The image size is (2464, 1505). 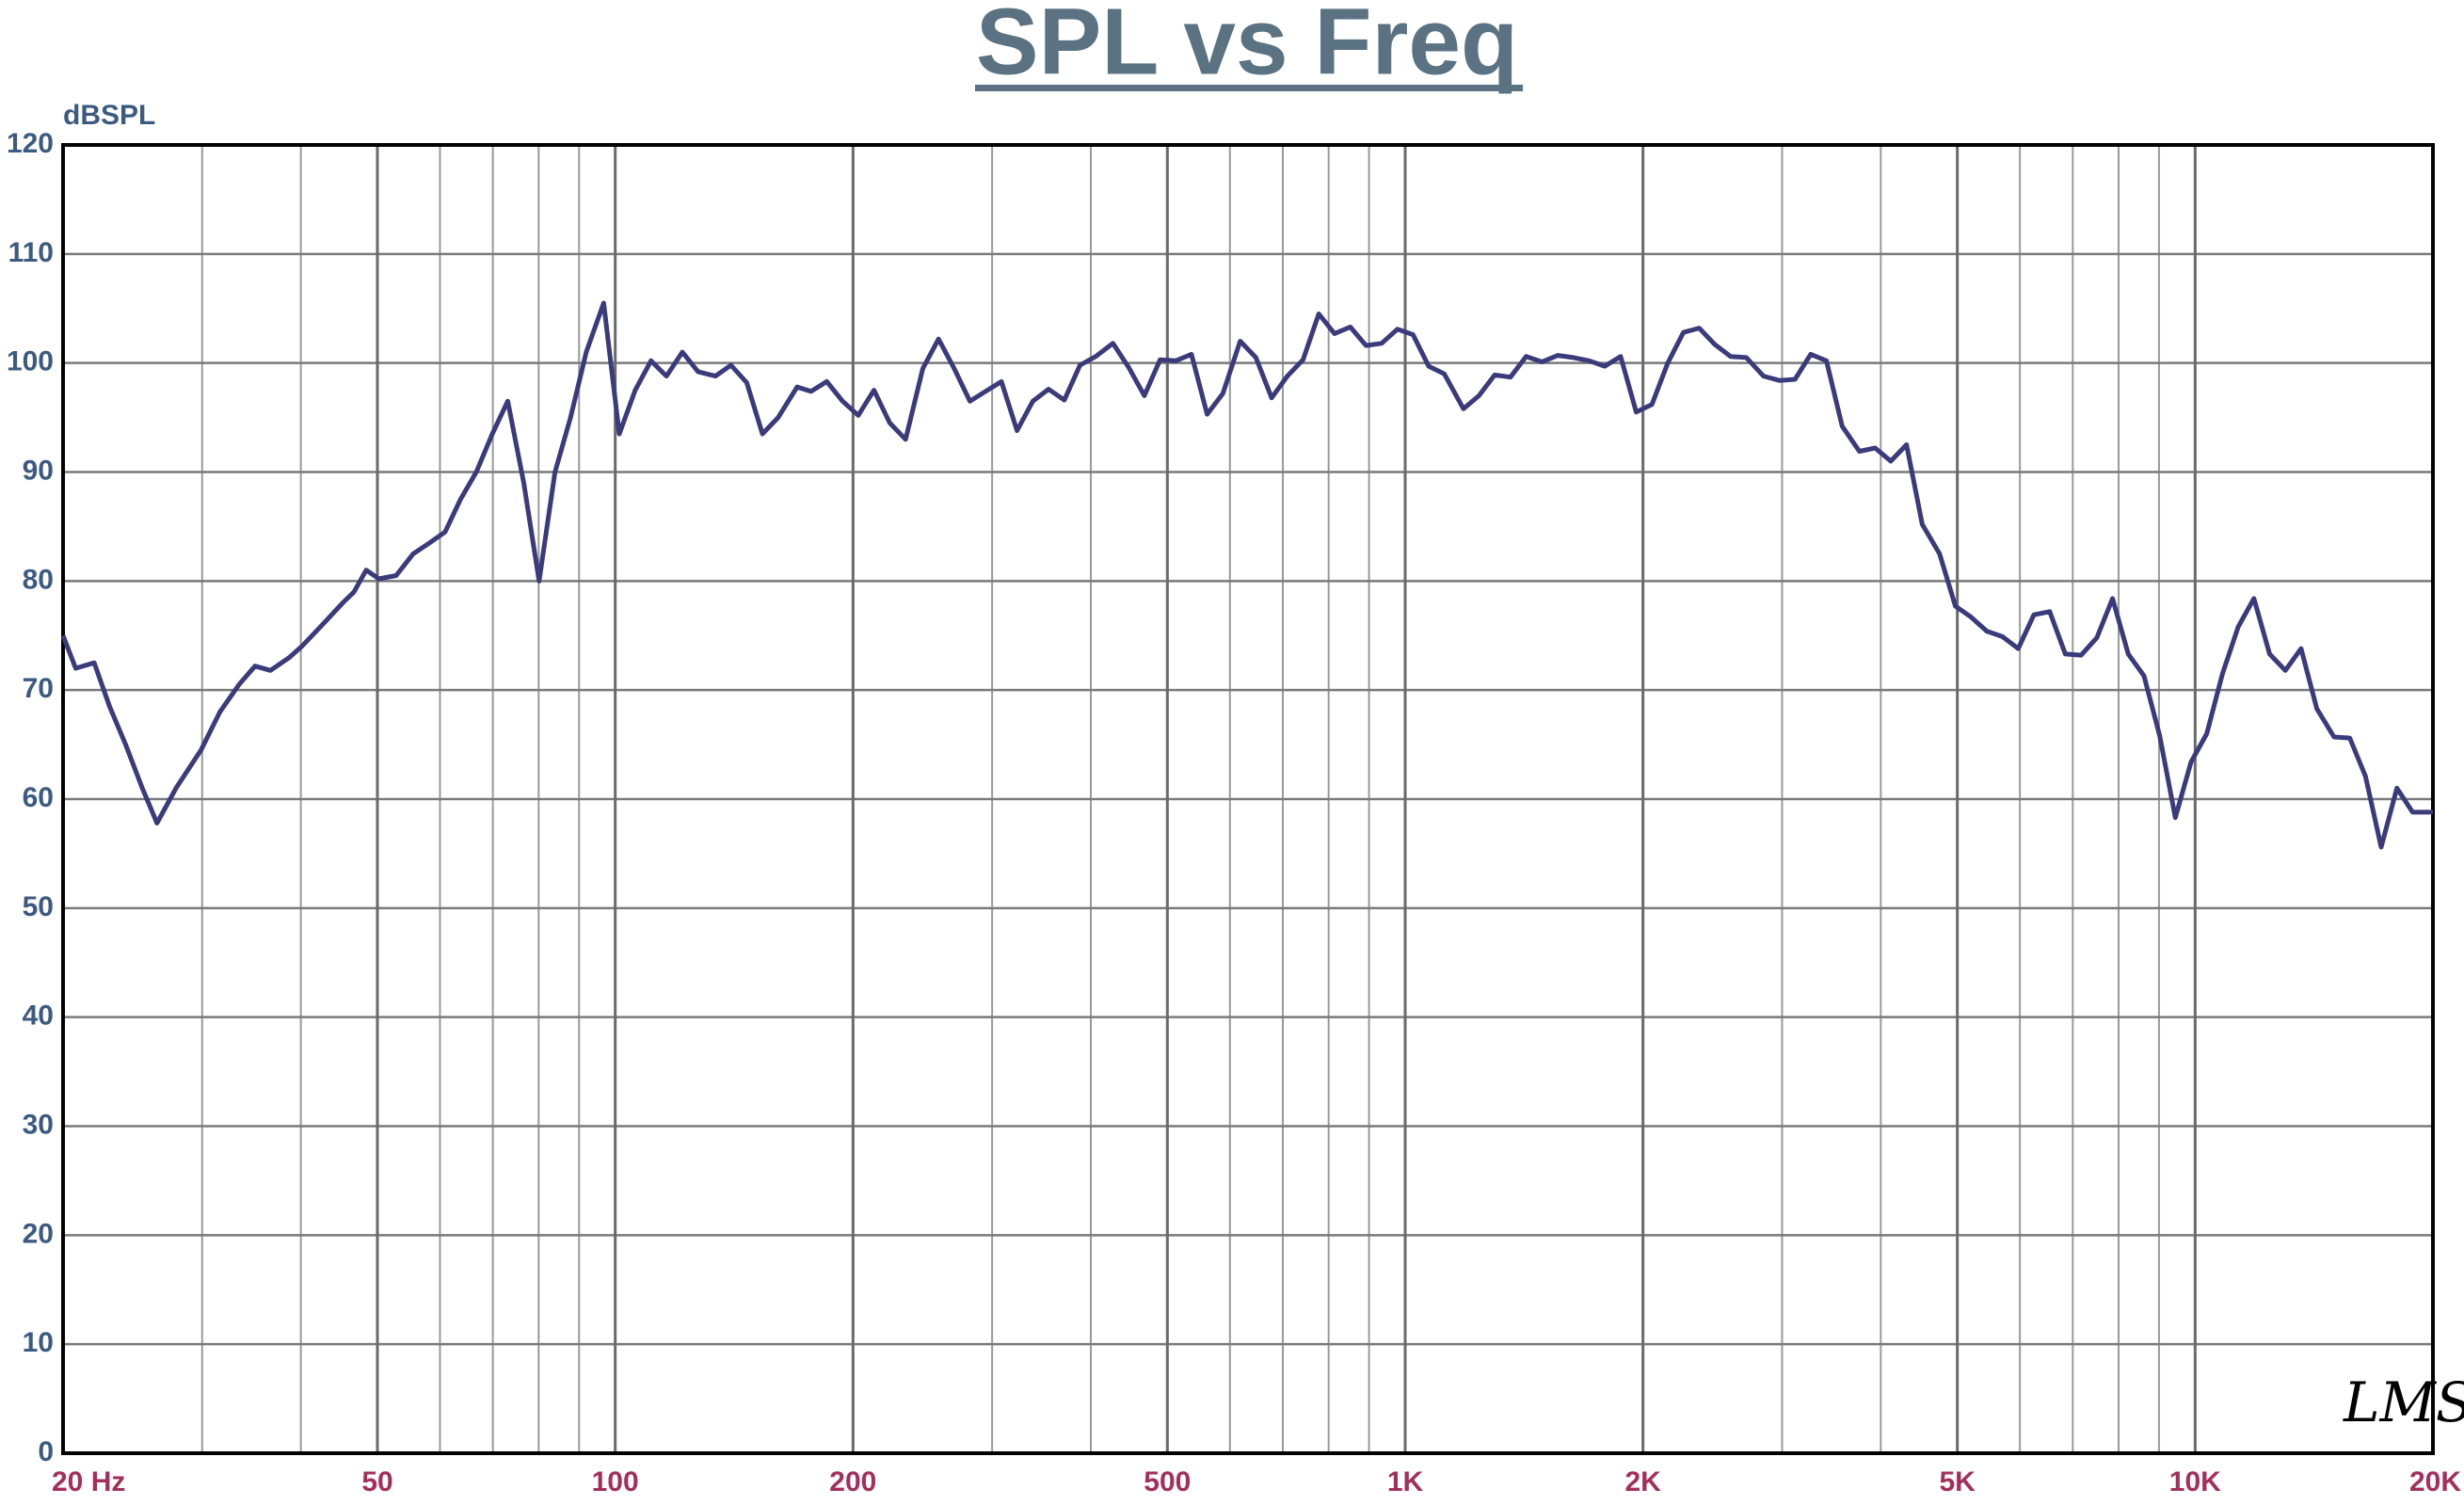 I want to click on y-tick-label: 10, so click(x=38, y=1342).